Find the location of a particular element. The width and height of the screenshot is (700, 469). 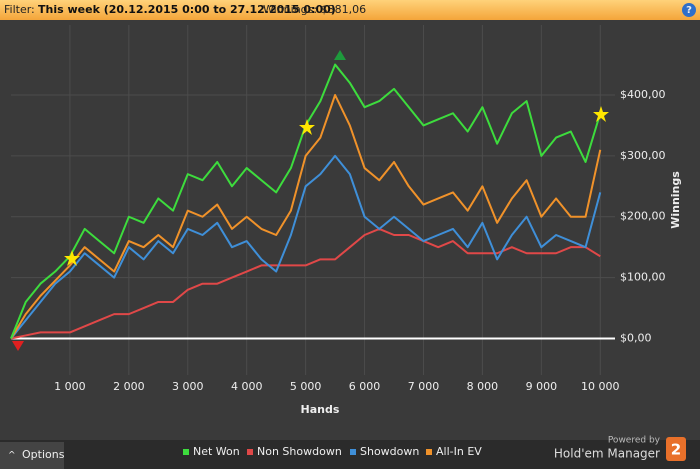

y-axis-label: Winnings is located at coordinates (675, 200).